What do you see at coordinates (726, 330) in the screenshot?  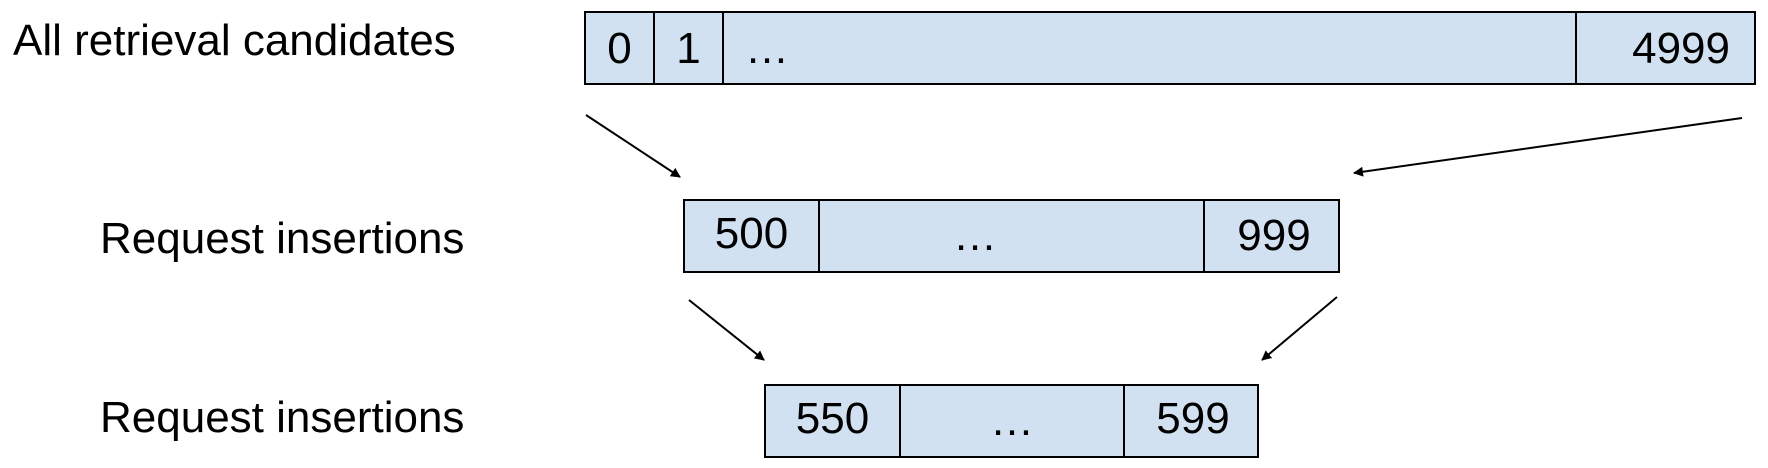 I see `arrow-left-lower` at bounding box center [726, 330].